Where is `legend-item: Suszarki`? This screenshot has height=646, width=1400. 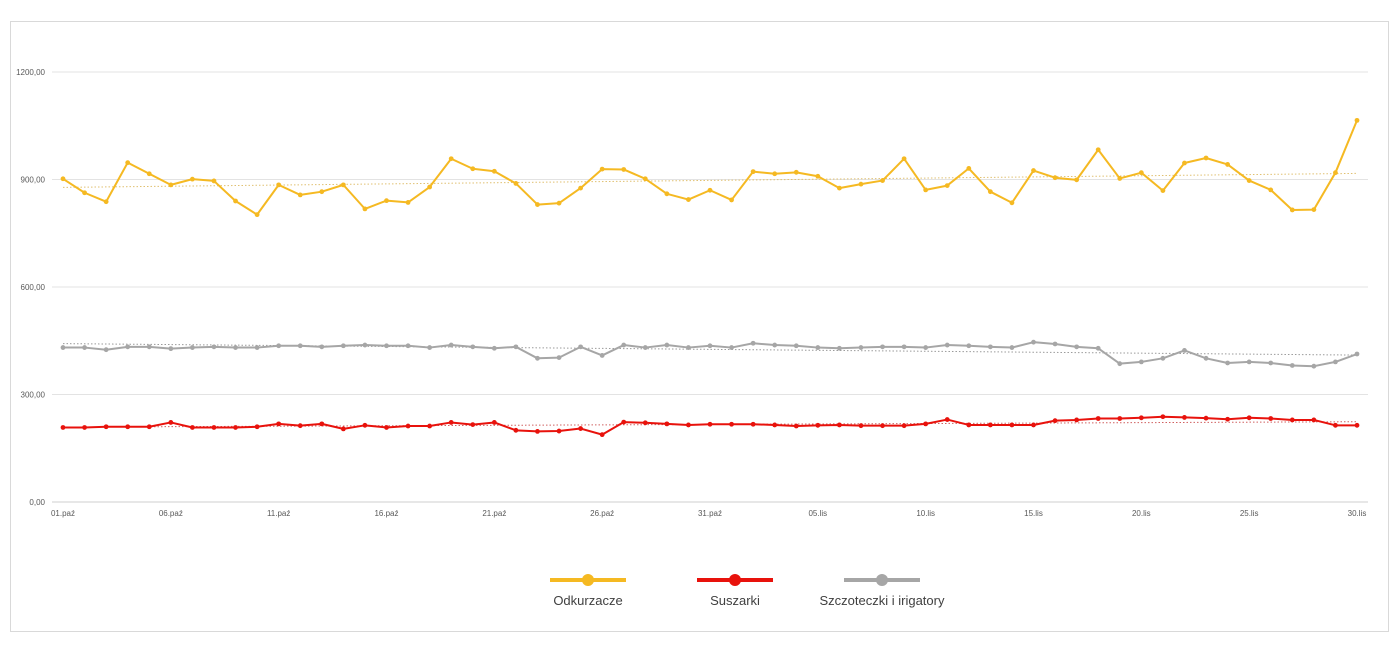
legend-item: Suszarki is located at coordinates (735, 591).